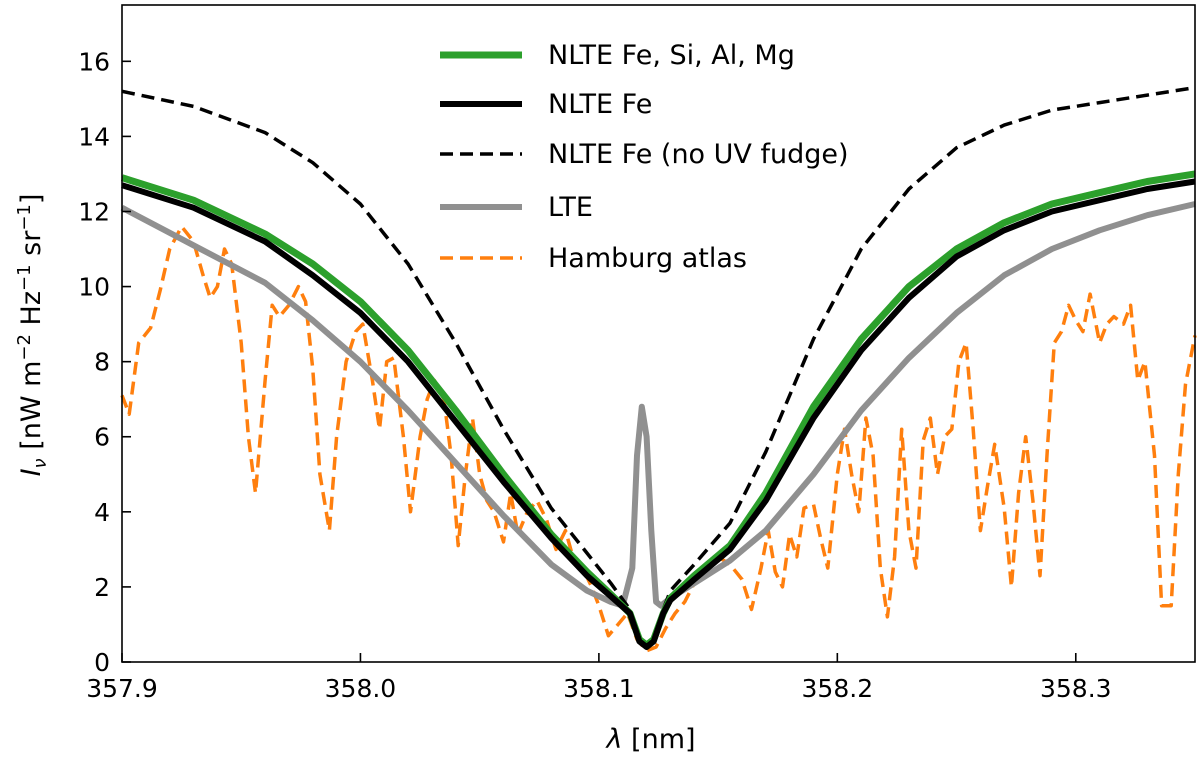  What do you see at coordinates (94, 287) in the screenshot?
I see `y-tick-label: 10` at bounding box center [94, 287].